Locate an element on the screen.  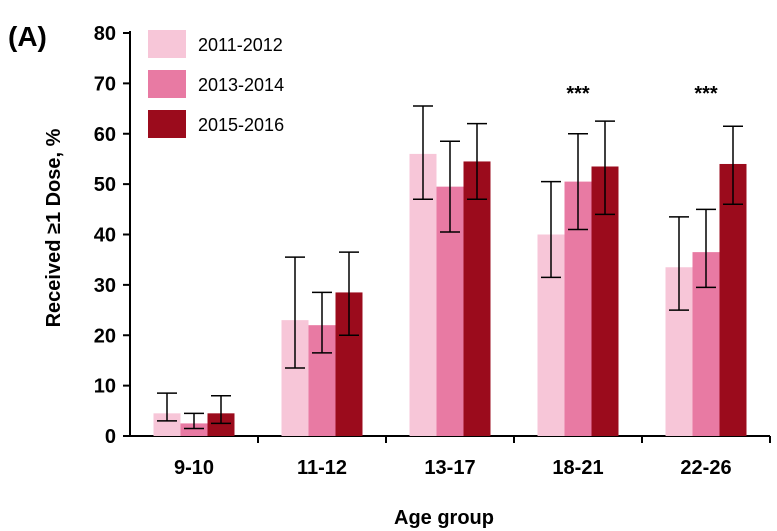
y-tick-label: 70 is located at coordinates (105, 84).